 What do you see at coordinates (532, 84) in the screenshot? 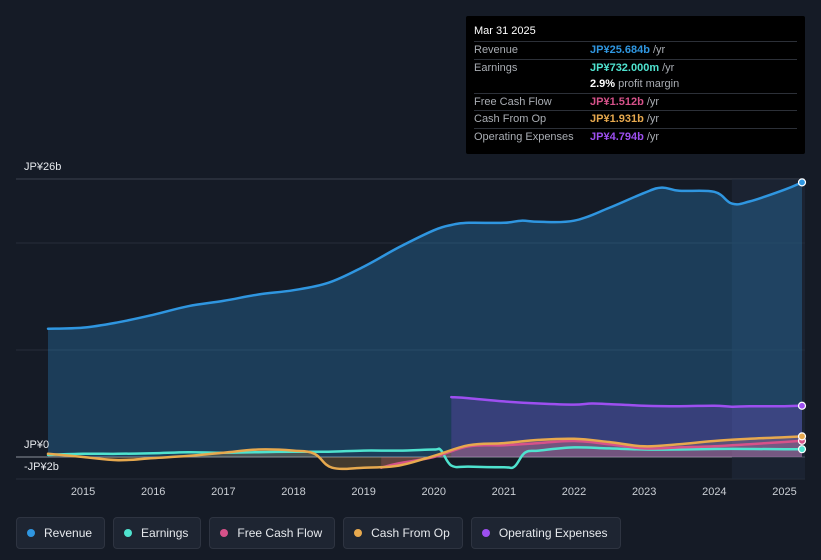
I see `tooltip-label` at bounding box center [532, 84].